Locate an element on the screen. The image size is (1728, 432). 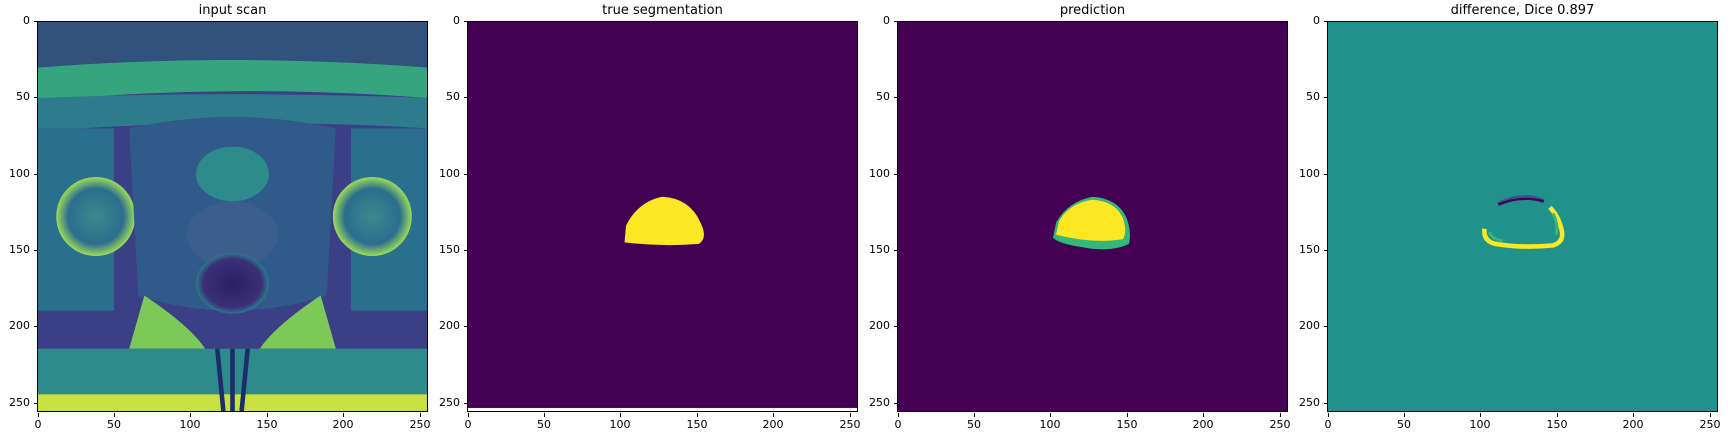
panel-title: difference, Dice 0.897 is located at coordinates (1522, 10).